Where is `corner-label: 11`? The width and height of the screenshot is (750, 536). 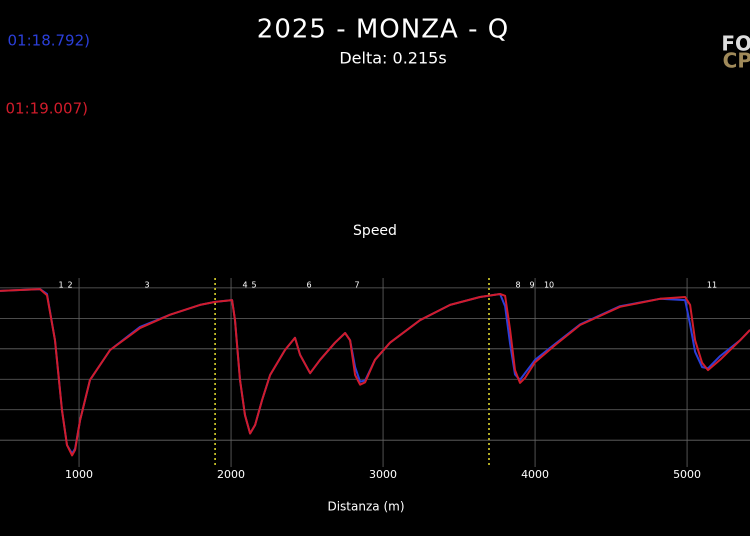 corner-label: 11 is located at coordinates (712, 285).